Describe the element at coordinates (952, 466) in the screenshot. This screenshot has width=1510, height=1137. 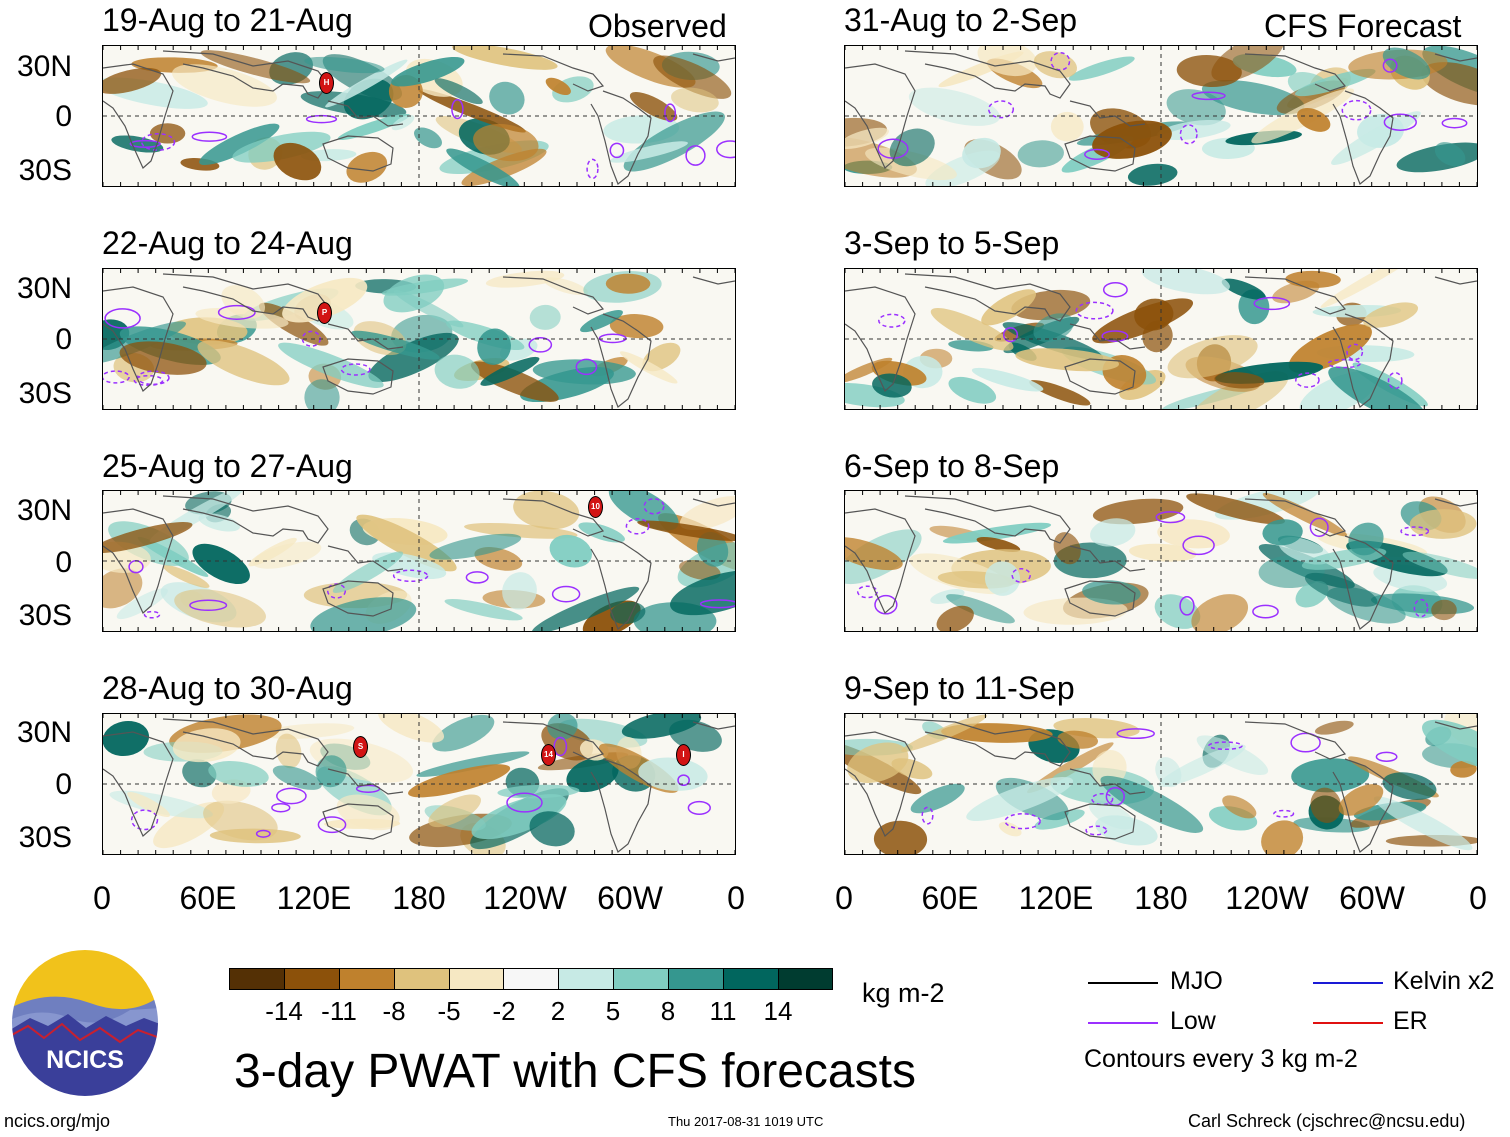
I see `panel-title-fcst-3: 6-Sep to 8-Sep` at that location.